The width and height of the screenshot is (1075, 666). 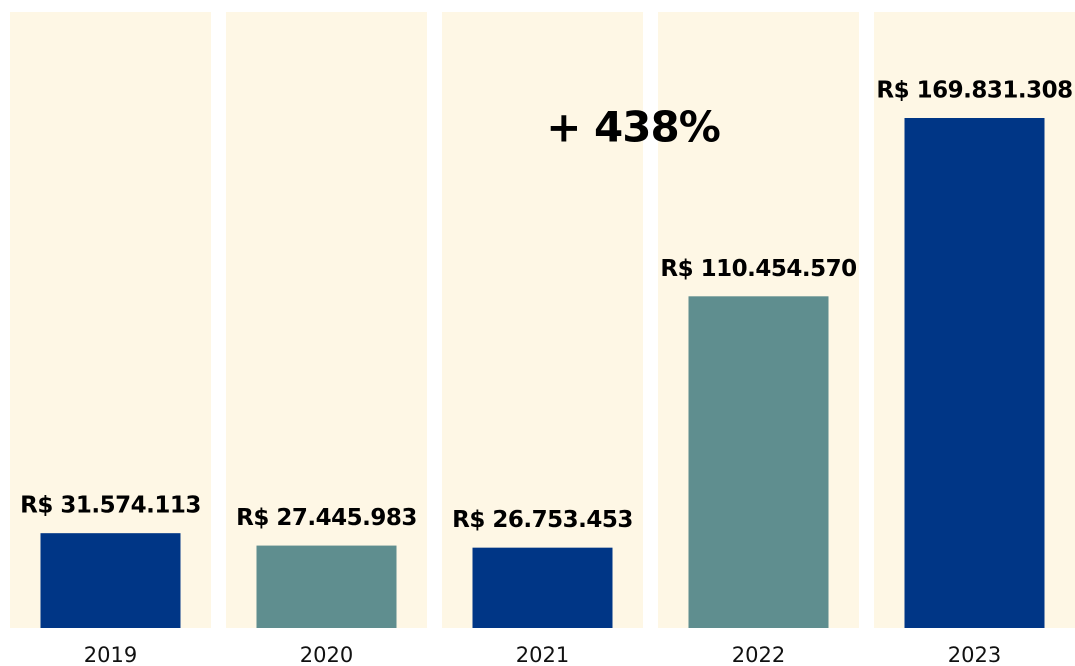 I want to click on value-label: R$ 27.445.983, so click(x=326, y=518).